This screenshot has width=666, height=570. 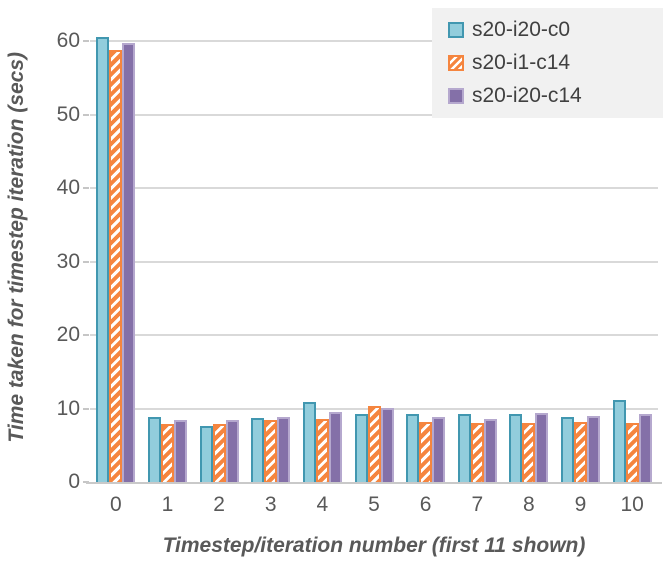 What do you see at coordinates (180, 450) in the screenshot?
I see `bar-s20-i20-c14-t1` at bounding box center [180, 450].